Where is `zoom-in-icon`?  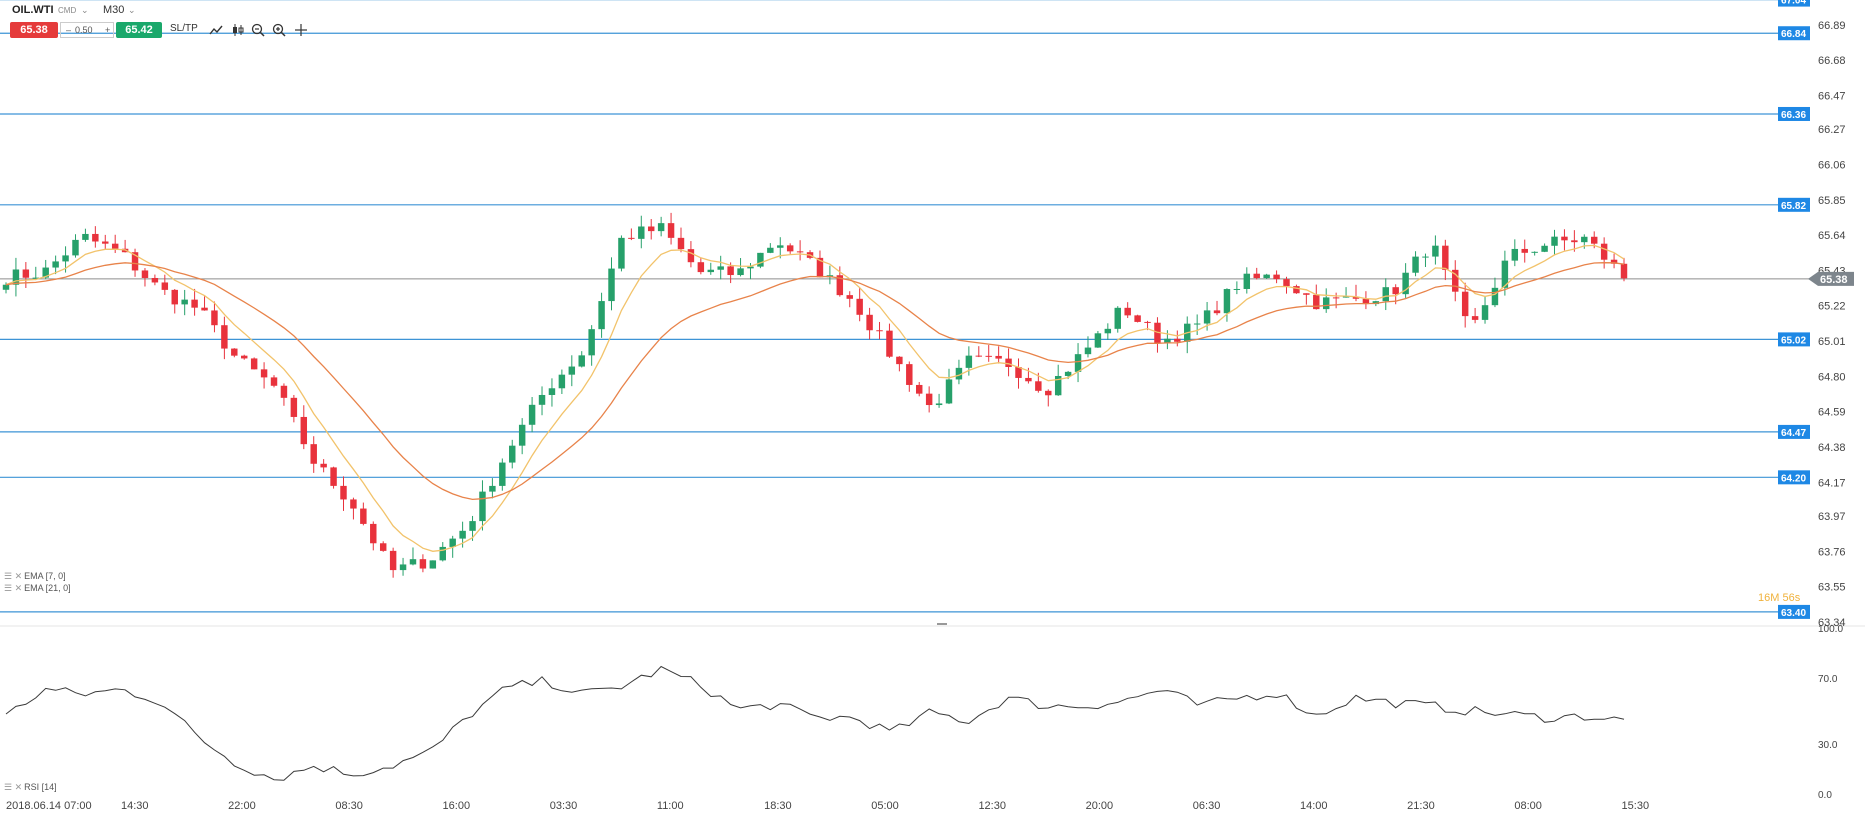 zoom-in-icon is located at coordinates (279, 30).